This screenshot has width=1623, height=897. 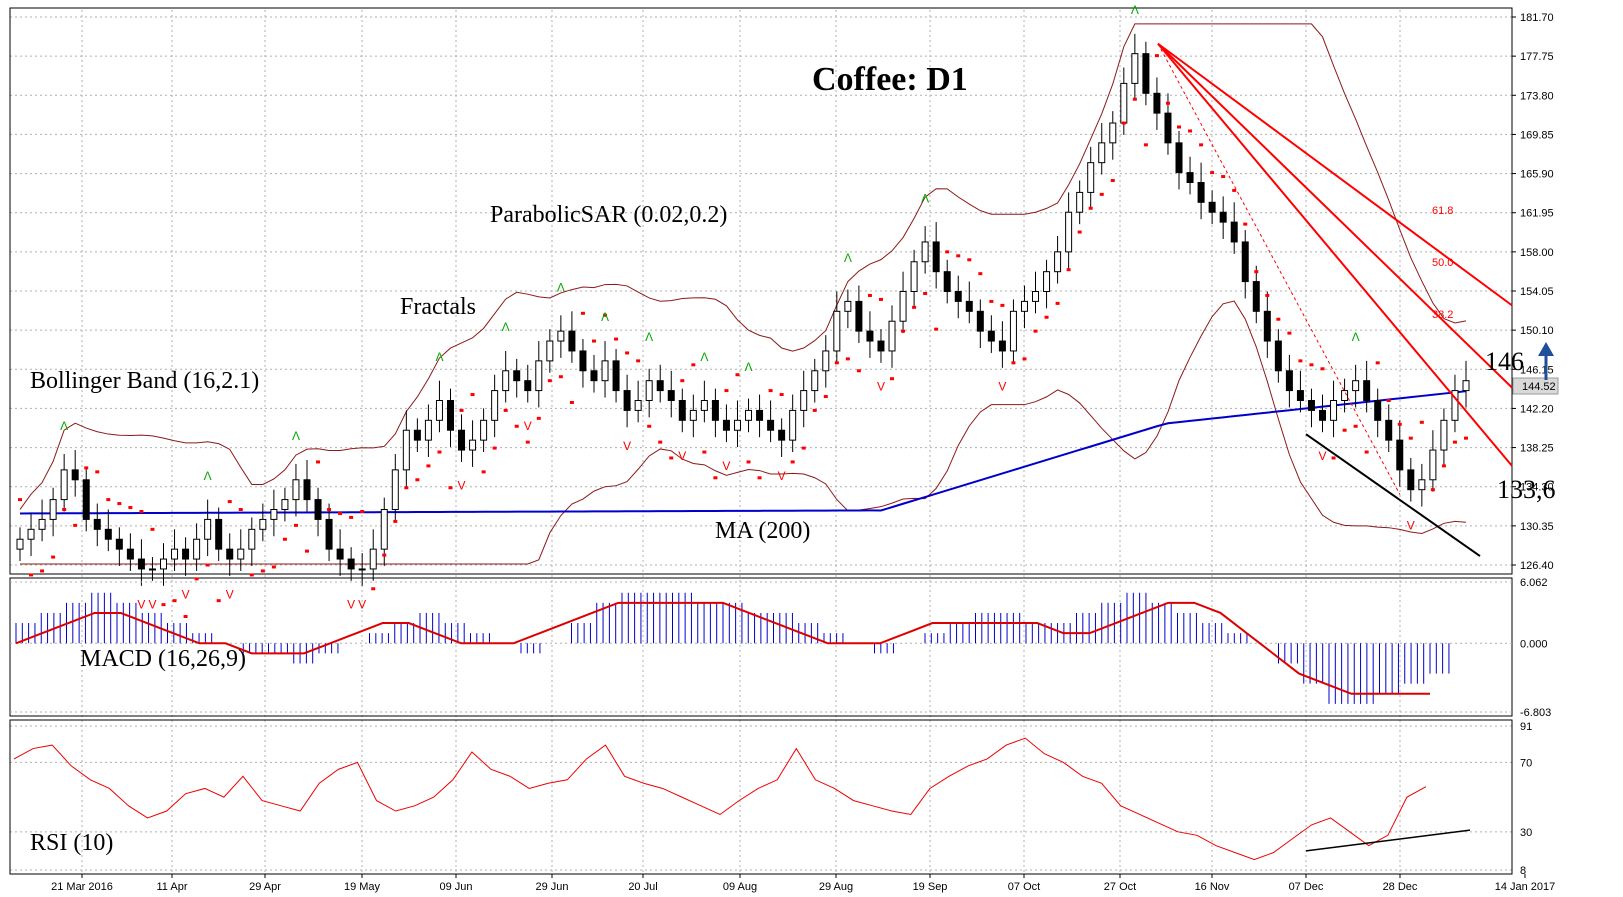 I want to click on price-tick-label: 173.80, so click(x=1537, y=96).